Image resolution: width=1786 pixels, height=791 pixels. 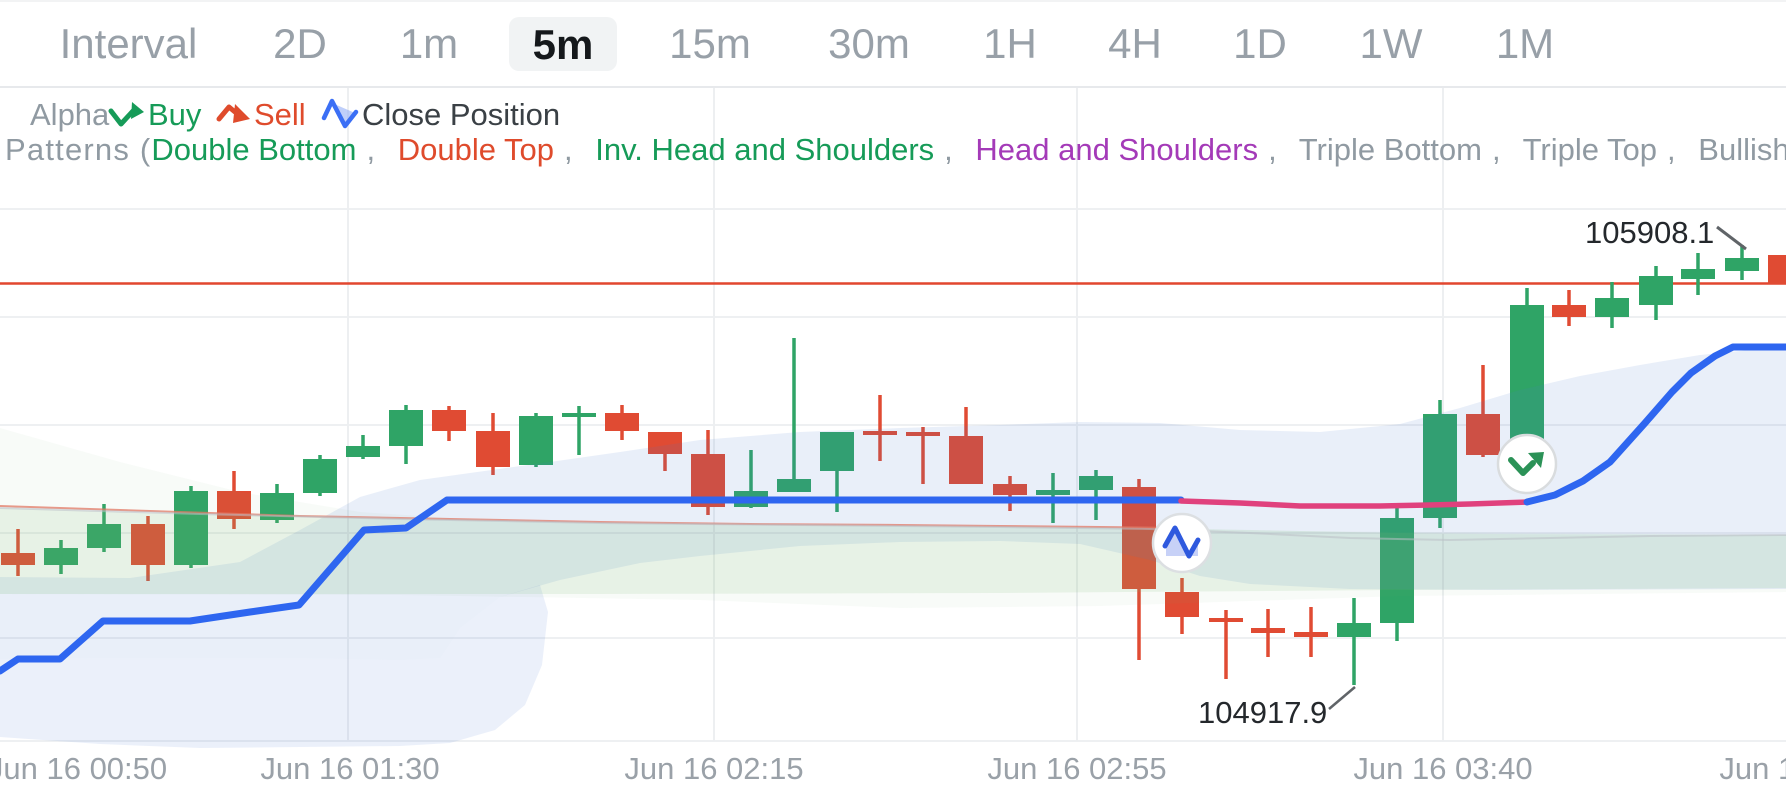 What do you see at coordinates (70, 114) in the screenshot?
I see `svg-text: Alpha` at bounding box center [70, 114].